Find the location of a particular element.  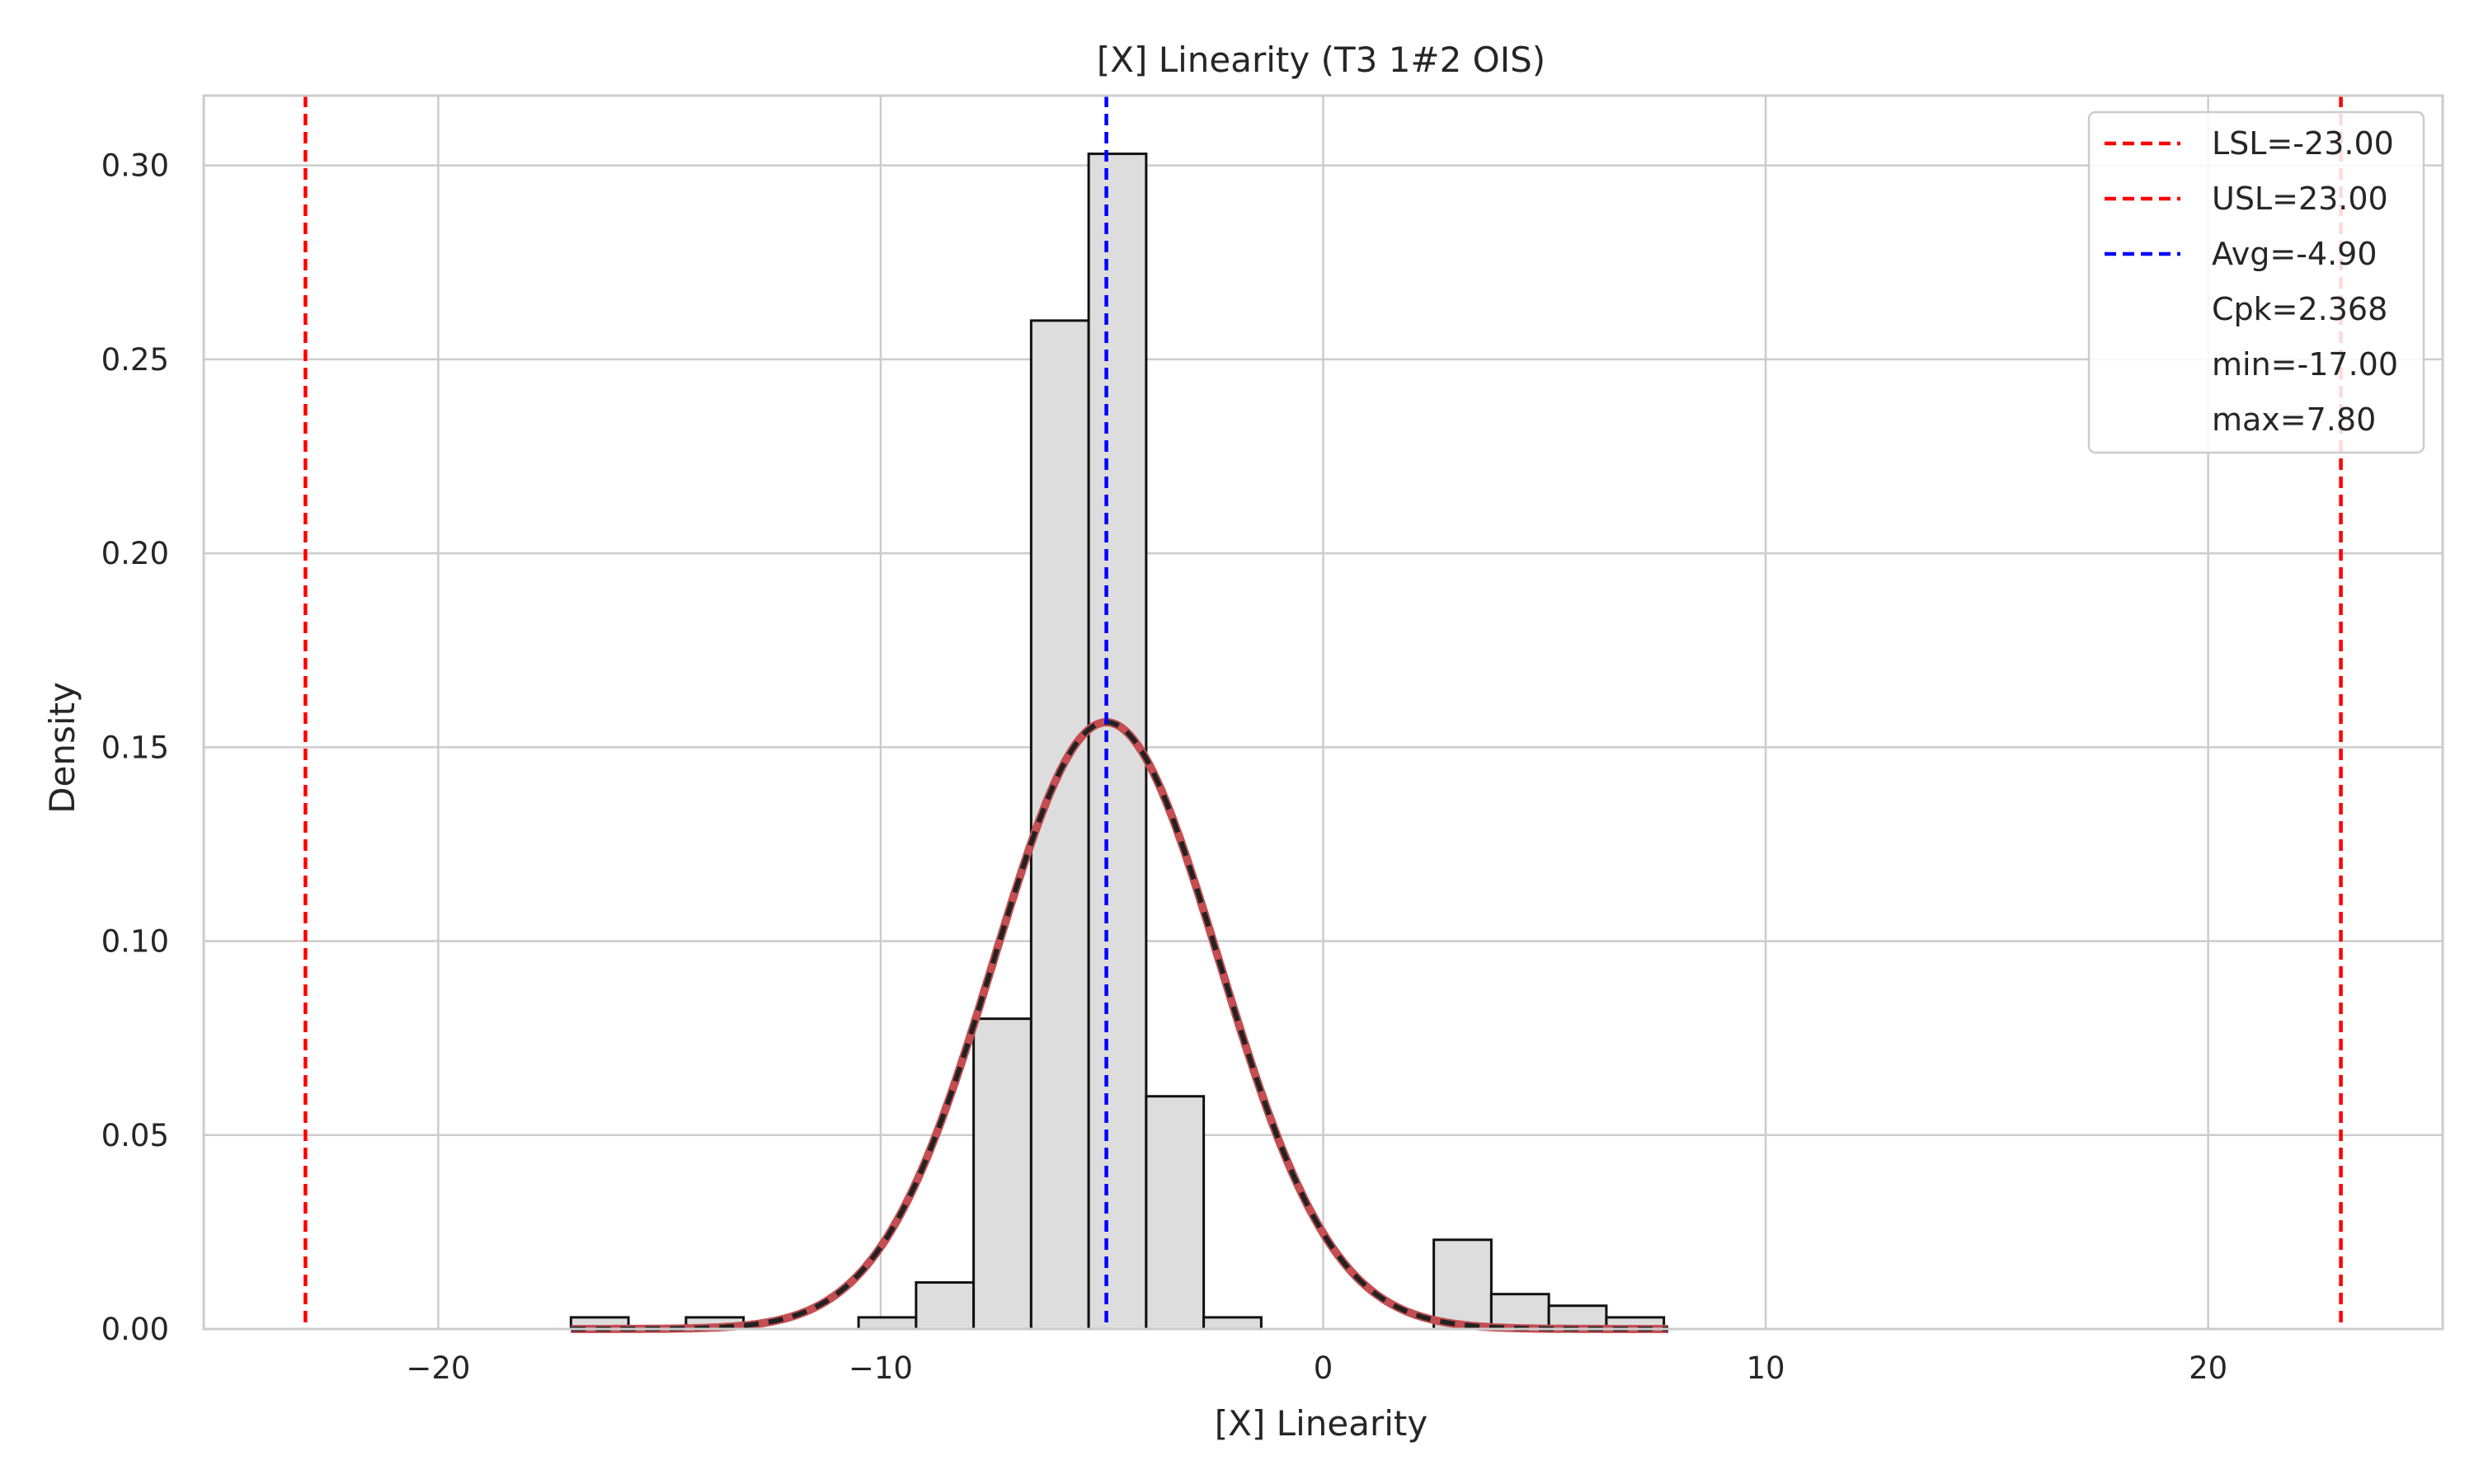

legend-entry-label: Cpk=2.368 is located at coordinates (2299, 309).